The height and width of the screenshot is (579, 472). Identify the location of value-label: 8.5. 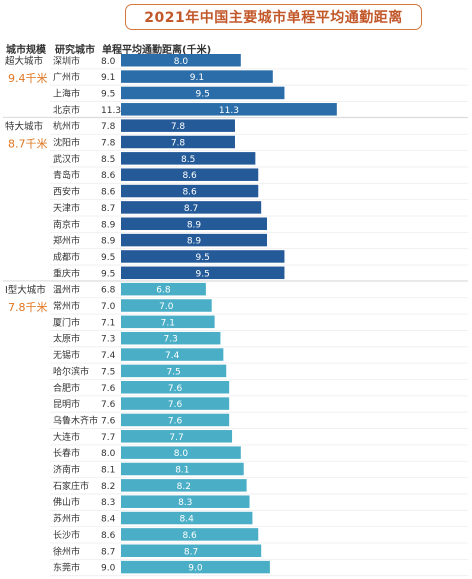
(108, 160).